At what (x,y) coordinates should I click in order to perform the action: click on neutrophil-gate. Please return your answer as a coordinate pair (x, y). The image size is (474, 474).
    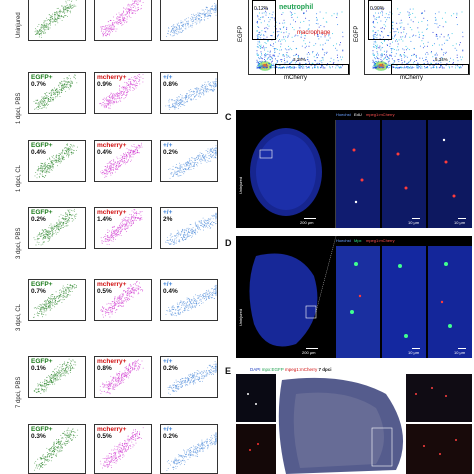
    Looking at the image, I should click on (264, 20).